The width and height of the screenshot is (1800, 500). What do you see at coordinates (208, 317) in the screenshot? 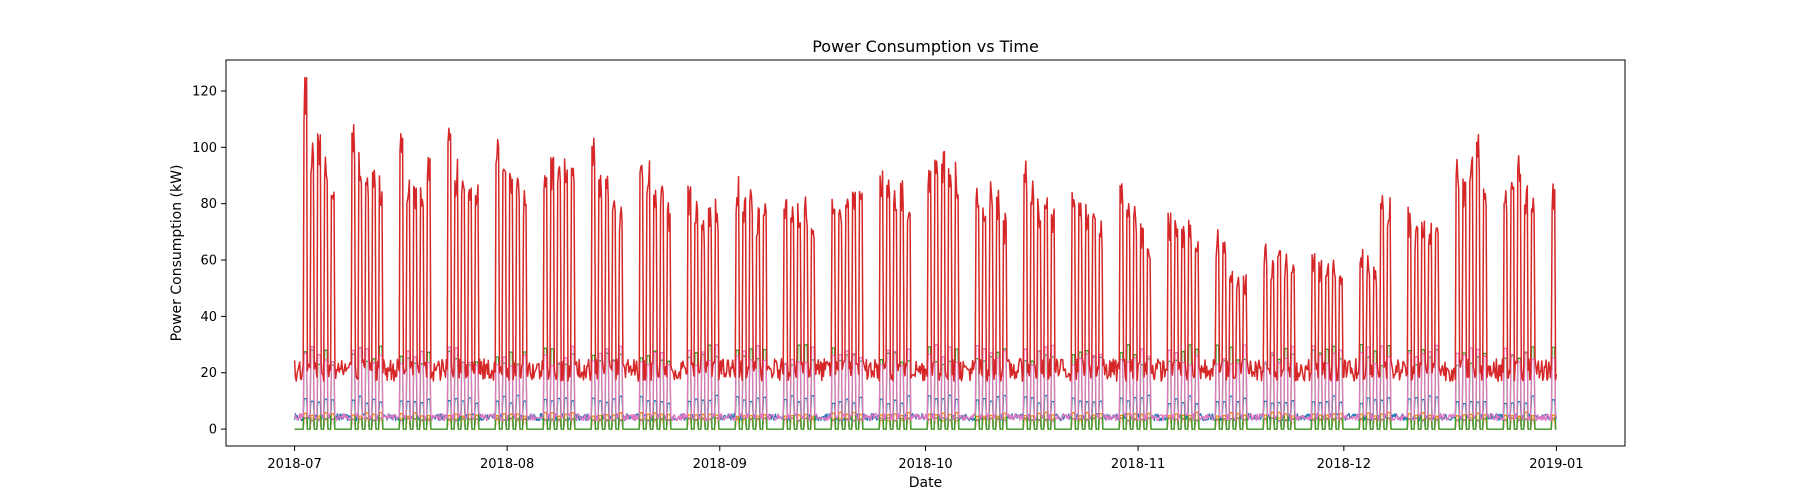
I see `y-tick-label-2: 40` at bounding box center [208, 317].